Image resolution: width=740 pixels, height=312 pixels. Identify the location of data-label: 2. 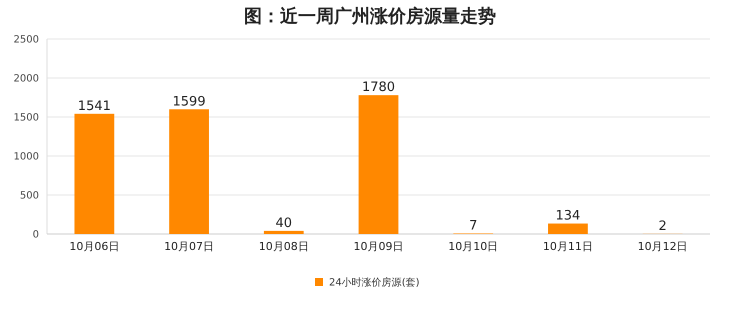
(662, 226).